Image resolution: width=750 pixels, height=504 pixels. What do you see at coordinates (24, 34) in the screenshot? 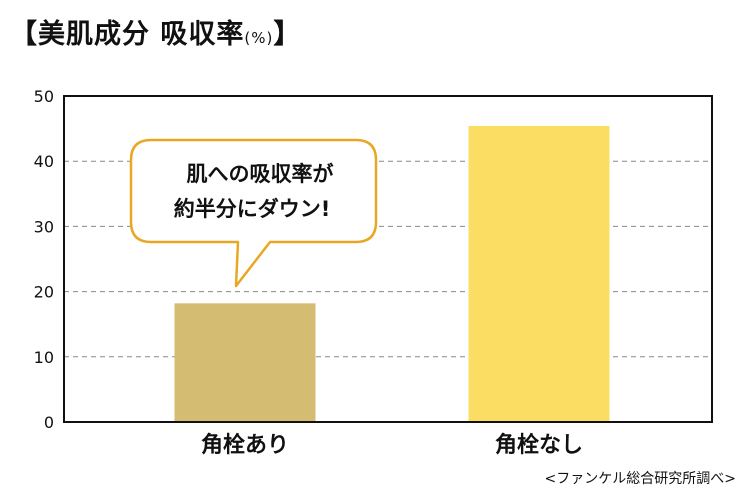
I see `title-open-bracket: 【` at bounding box center [24, 34].